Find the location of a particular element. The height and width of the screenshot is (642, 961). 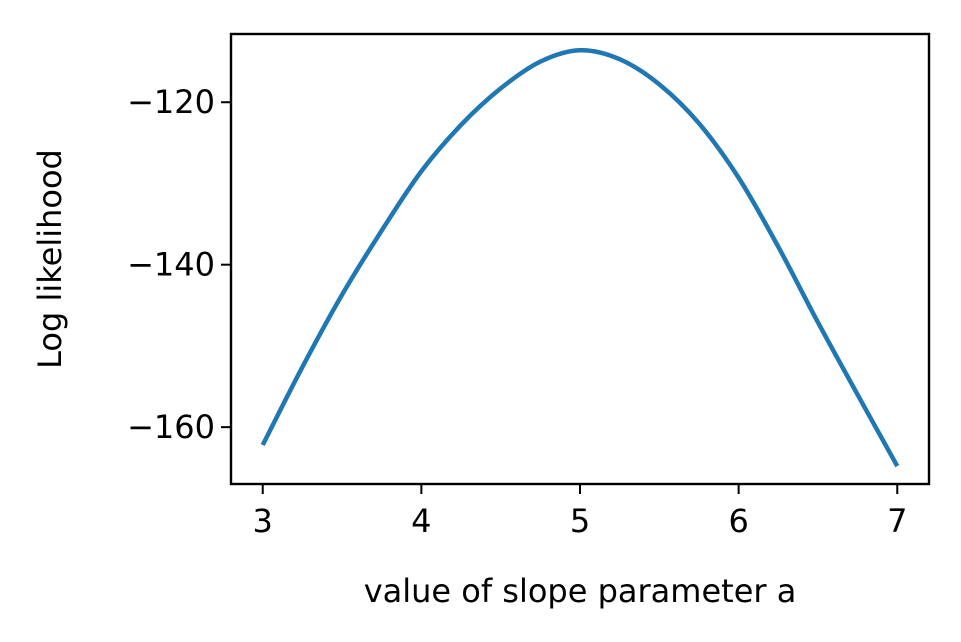

x-axis-label: value of slope parameter a is located at coordinates (580, 591).